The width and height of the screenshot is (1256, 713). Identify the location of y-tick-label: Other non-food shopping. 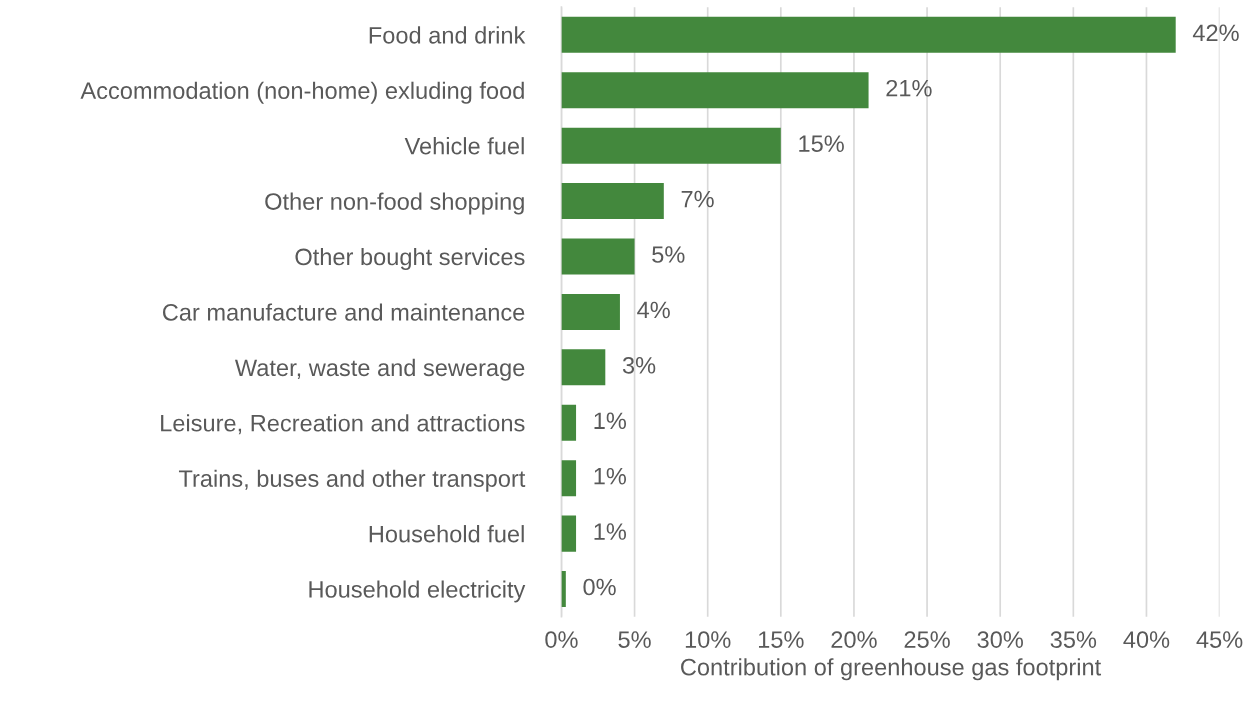
(394, 203).